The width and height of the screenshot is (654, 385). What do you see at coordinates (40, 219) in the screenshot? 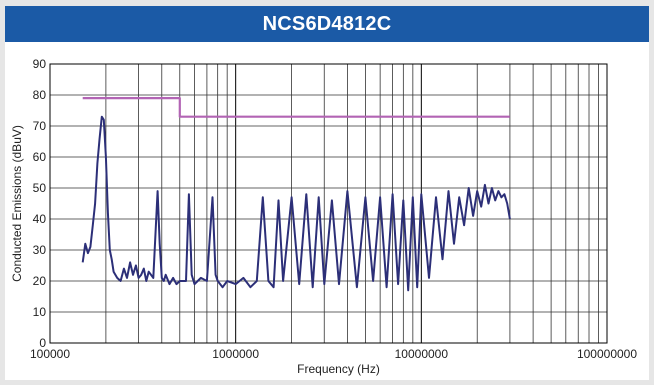
I see `y-tick-label: 40` at bounding box center [40, 219].